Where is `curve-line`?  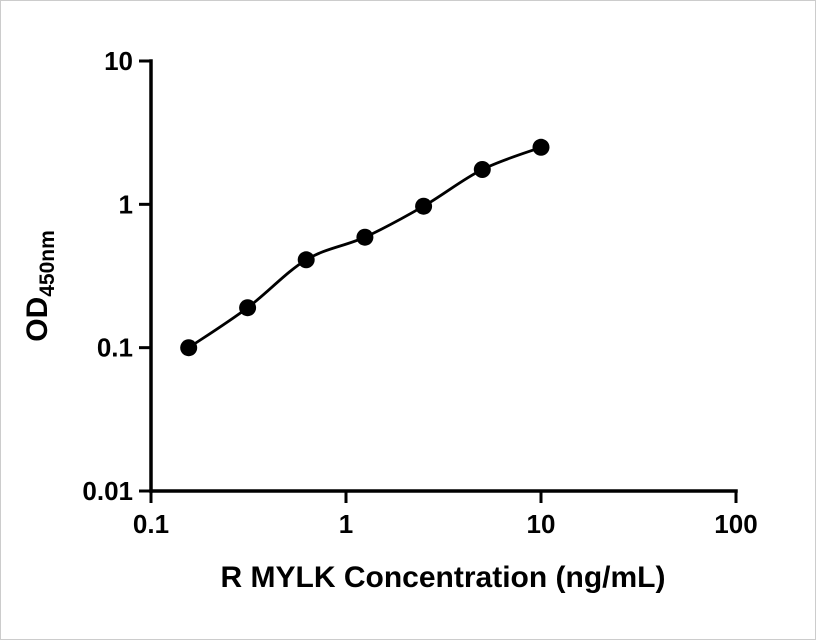
curve-line is located at coordinates (364, 247).